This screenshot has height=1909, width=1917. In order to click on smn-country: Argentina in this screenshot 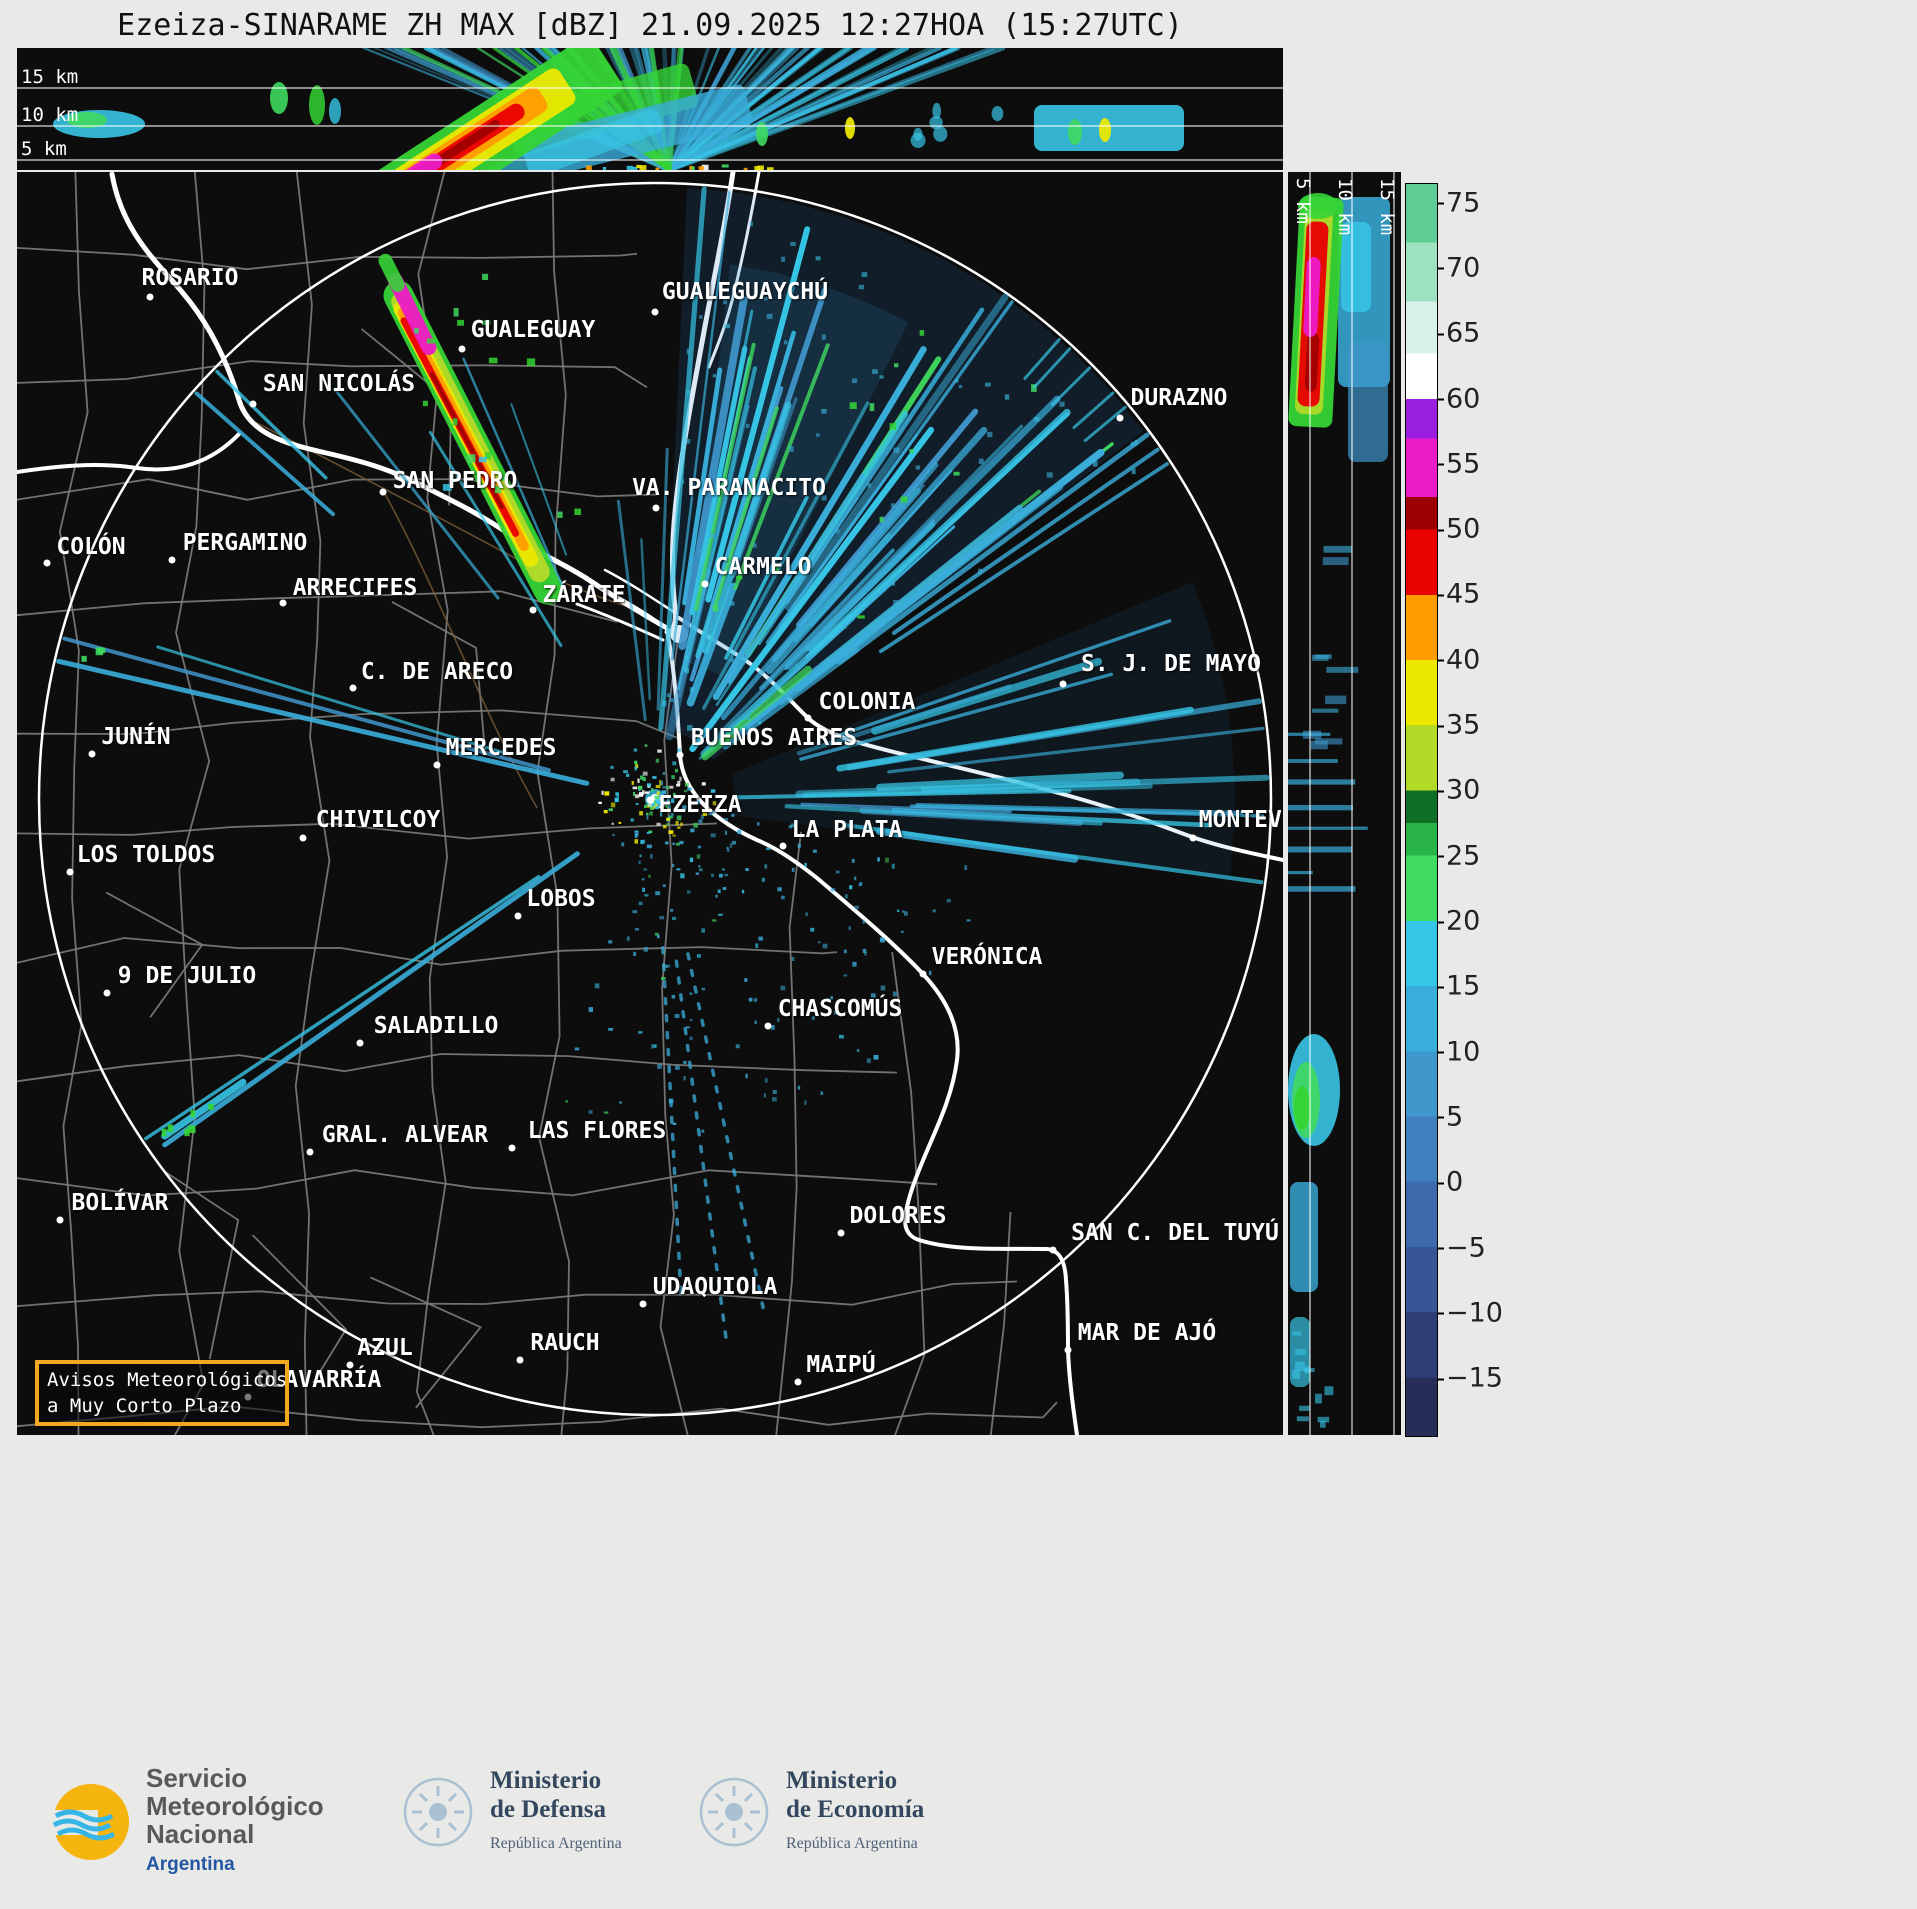, I will do `click(190, 1864)`.